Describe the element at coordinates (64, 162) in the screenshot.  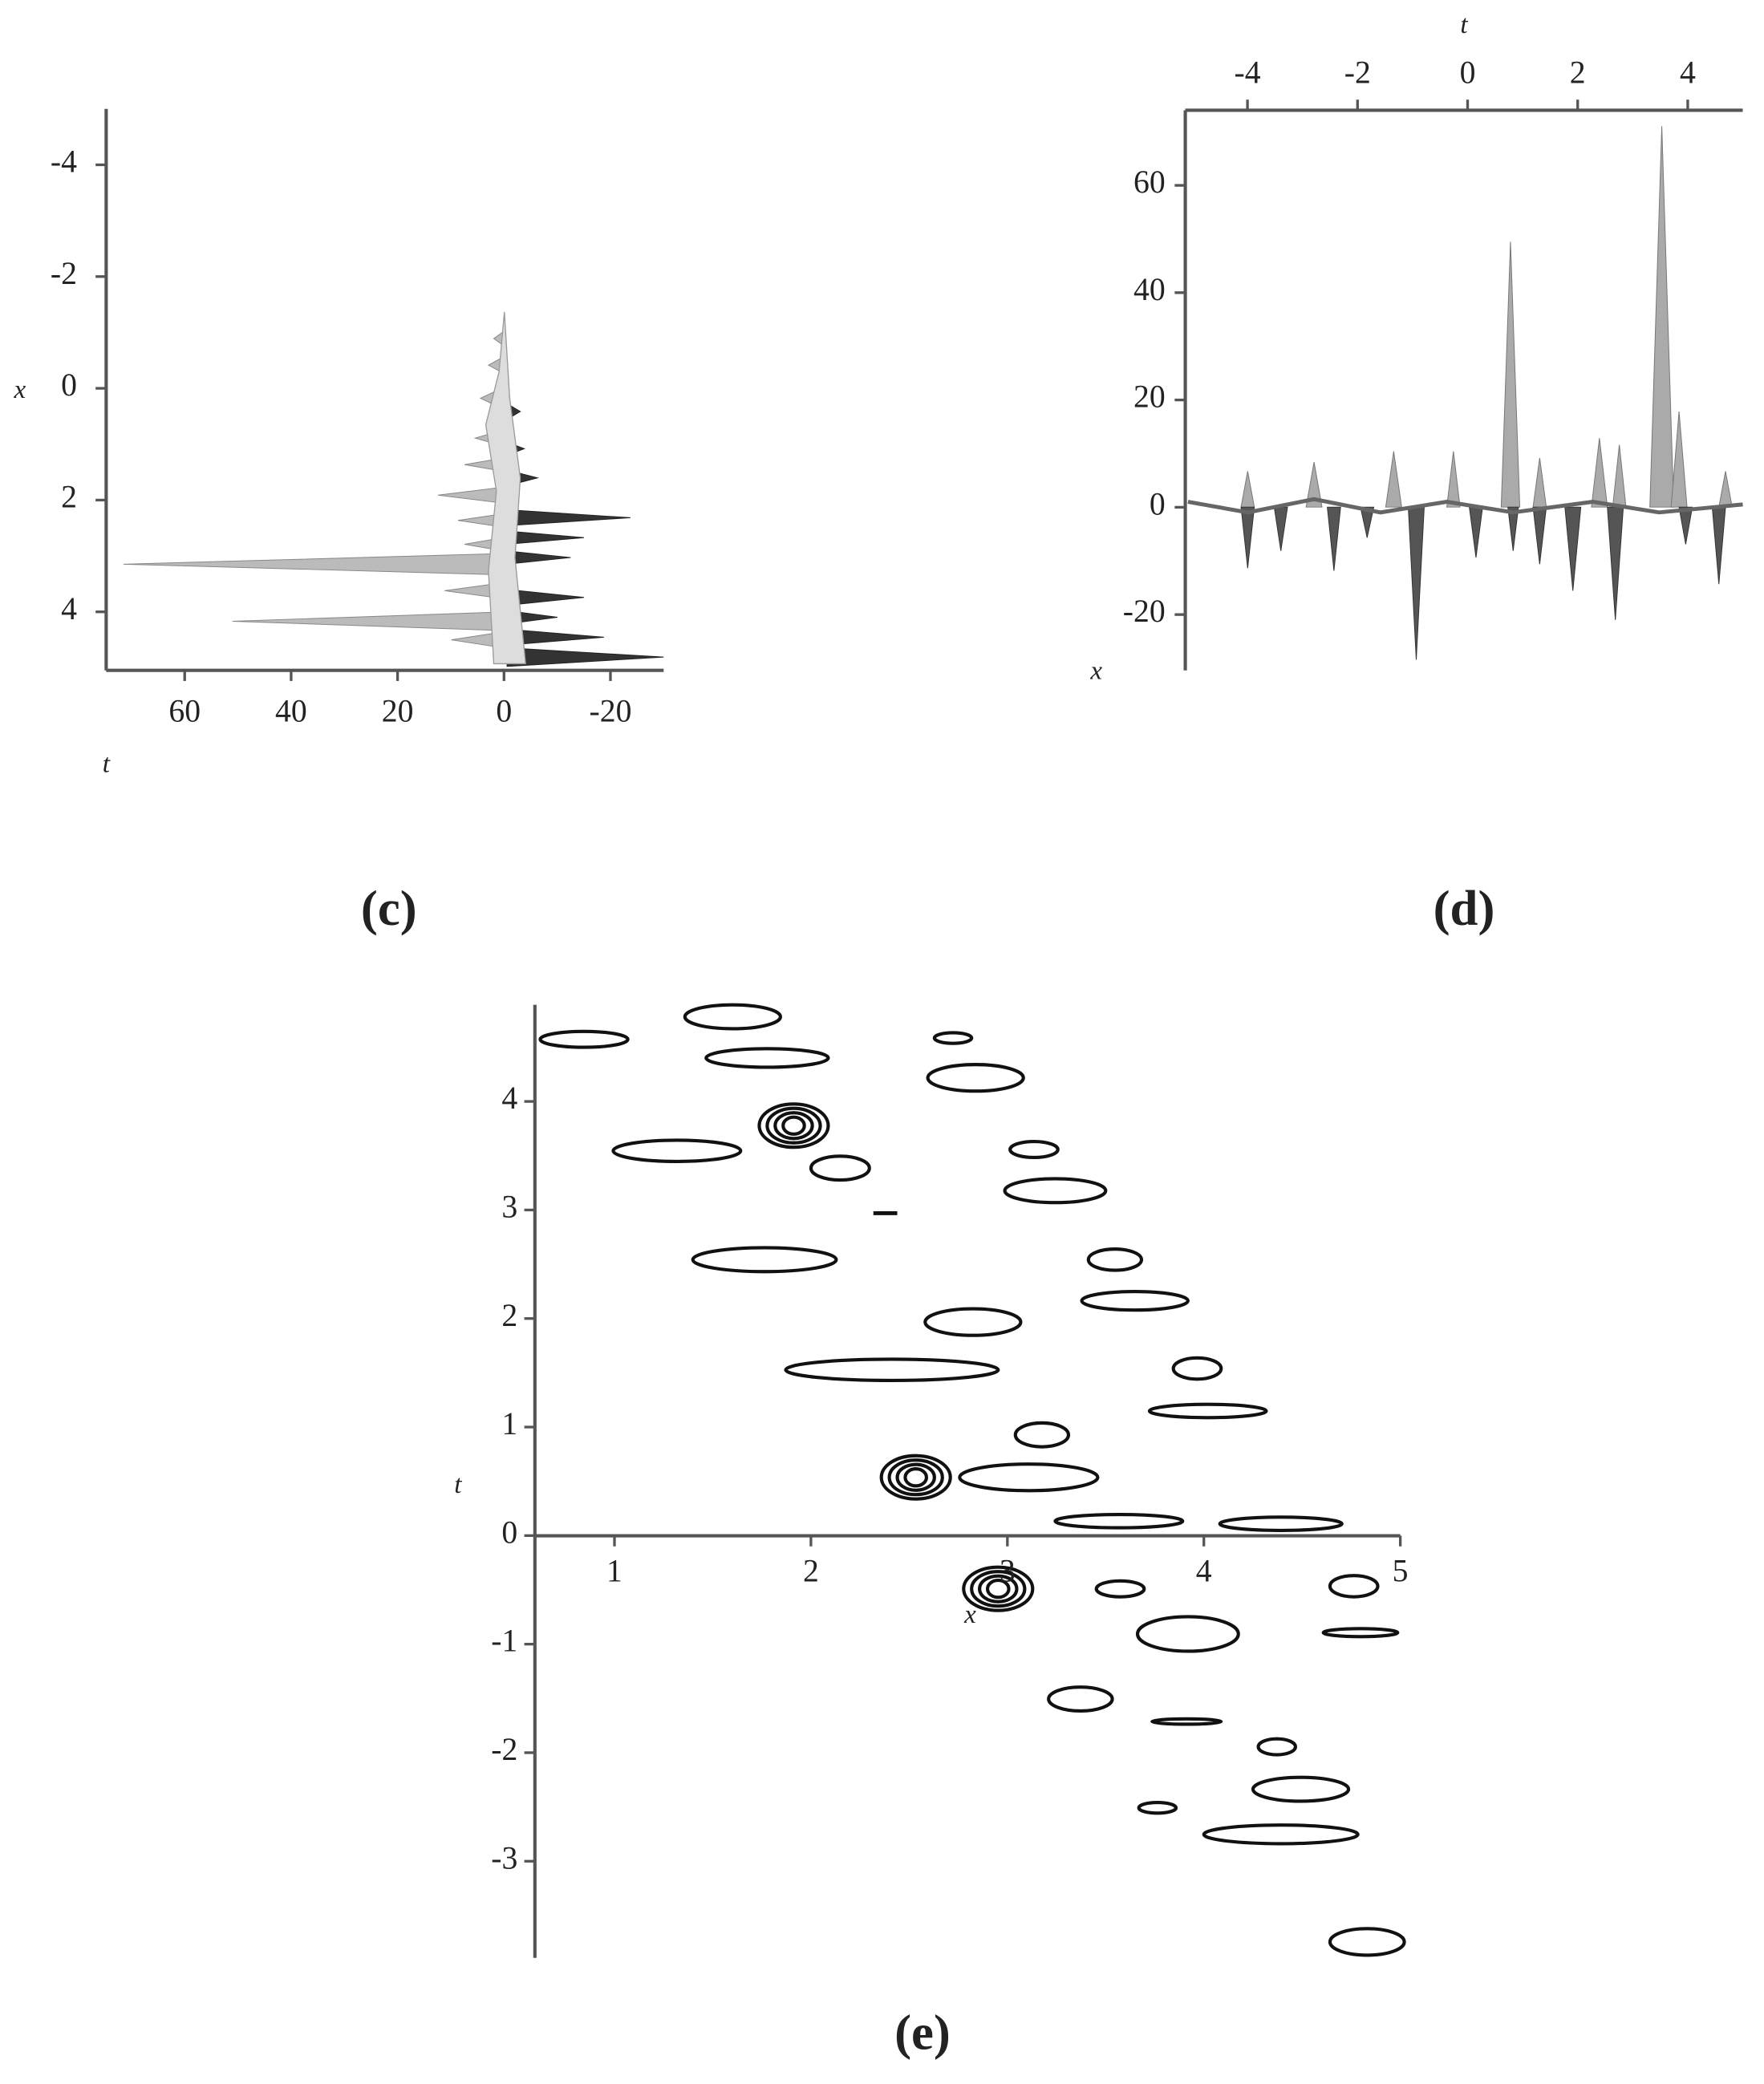
I see `y-tick-label: -4` at that location.